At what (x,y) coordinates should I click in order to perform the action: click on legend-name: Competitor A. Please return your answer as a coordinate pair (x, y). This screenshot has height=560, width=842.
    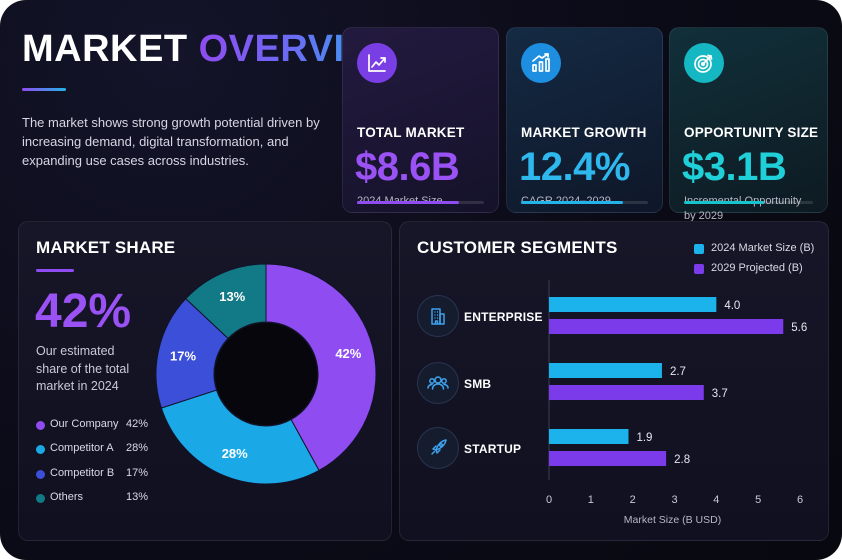
    Looking at the image, I should click on (82, 448).